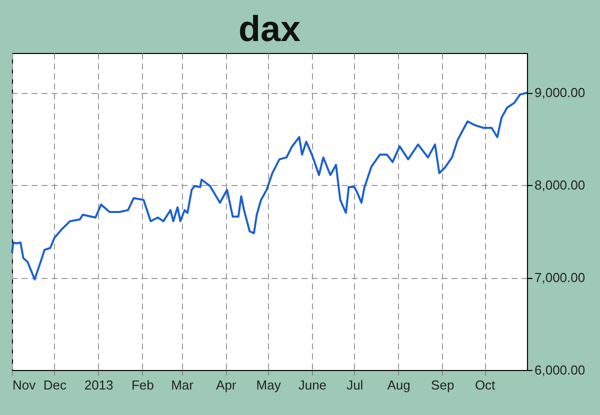  What do you see at coordinates (269, 28) in the screenshot?
I see `chart-title: dax` at bounding box center [269, 28].